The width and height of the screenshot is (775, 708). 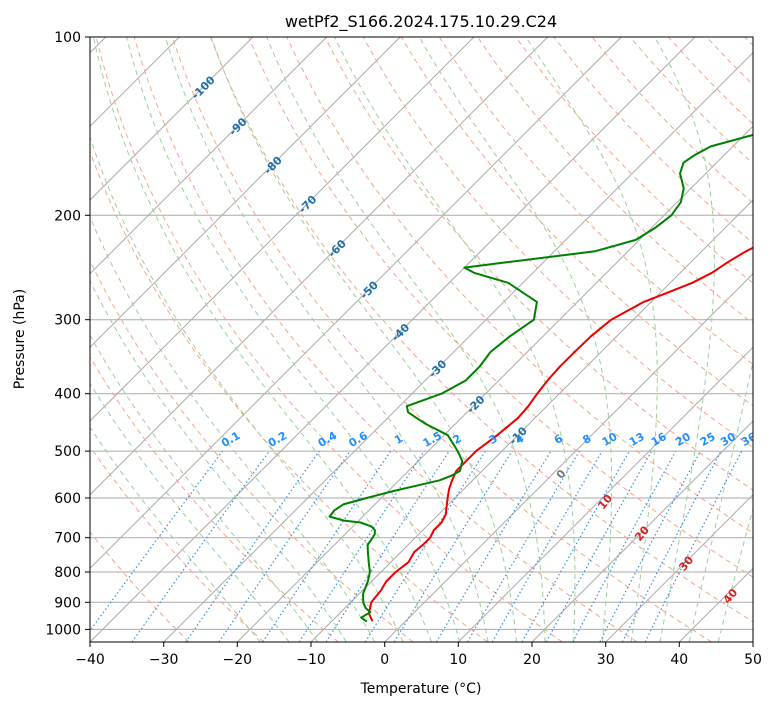 What do you see at coordinates (384, 660) in the screenshot?
I see `x-tick-label: 0` at bounding box center [384, 660].